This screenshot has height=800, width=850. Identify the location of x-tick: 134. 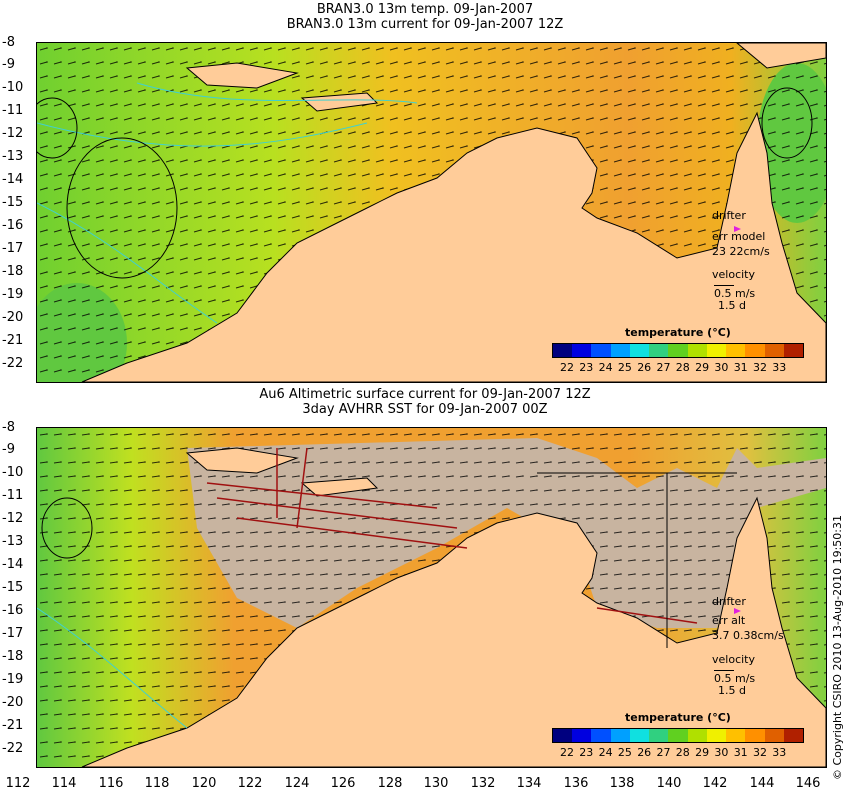
(529, 783).